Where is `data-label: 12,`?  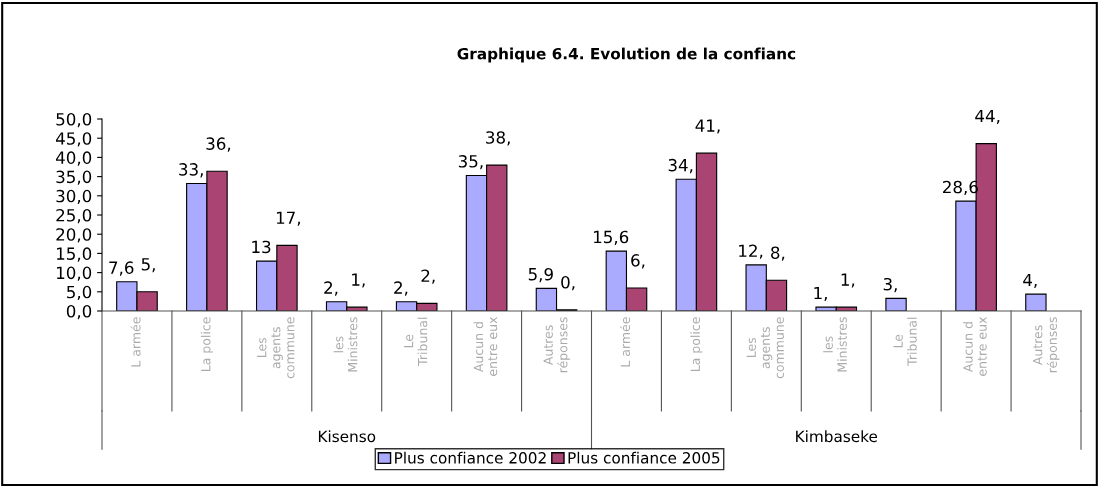
data-label: 12, is located at coordinates (751, 251).